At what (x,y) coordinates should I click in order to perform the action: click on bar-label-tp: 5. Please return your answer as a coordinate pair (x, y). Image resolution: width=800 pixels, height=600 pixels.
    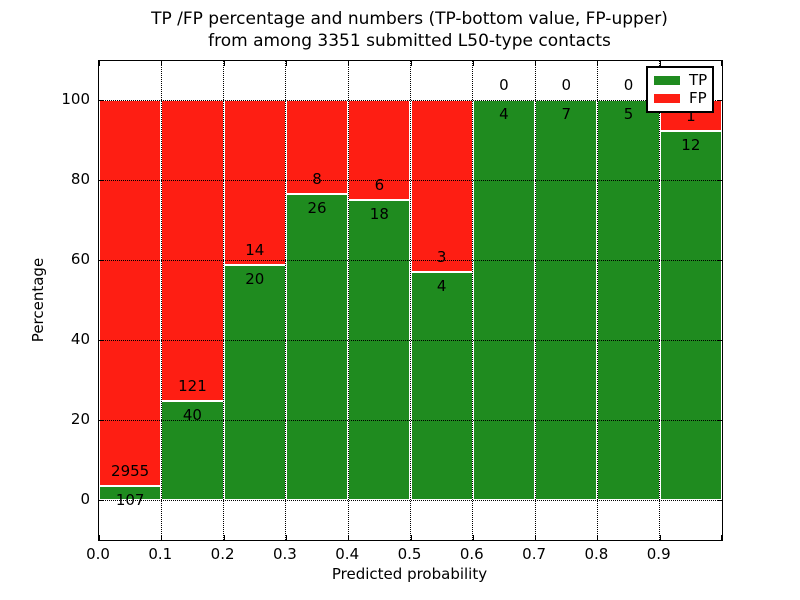
    Looking at the image, I should click on (628, 114).